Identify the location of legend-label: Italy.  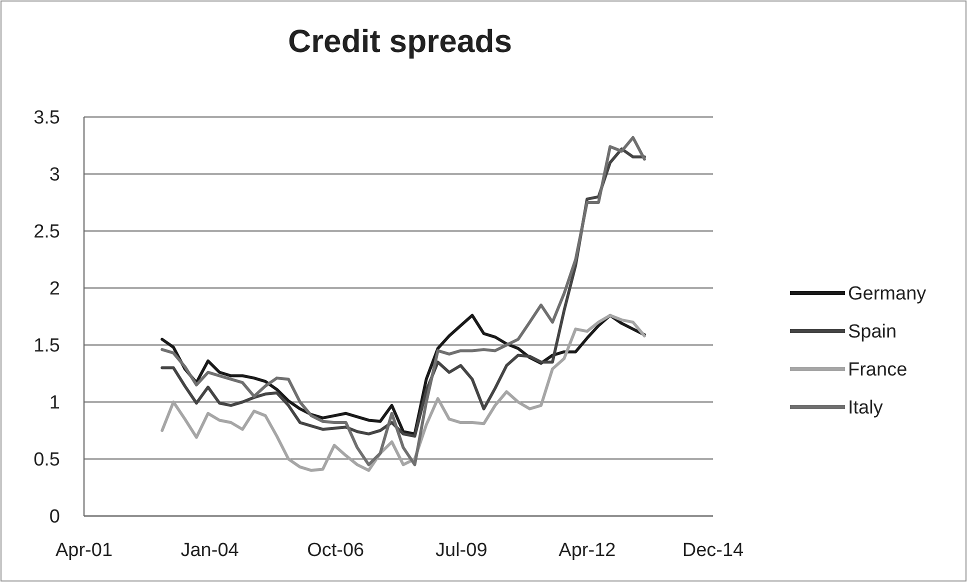
(866, 408).